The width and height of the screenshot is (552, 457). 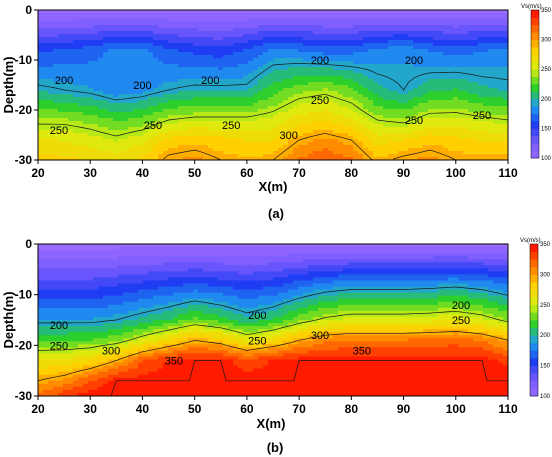 What do you see at coordinates (546, 41) in the screenshot?
I see `colorbar-tick-label: 300` at bounding box center [546, 41].